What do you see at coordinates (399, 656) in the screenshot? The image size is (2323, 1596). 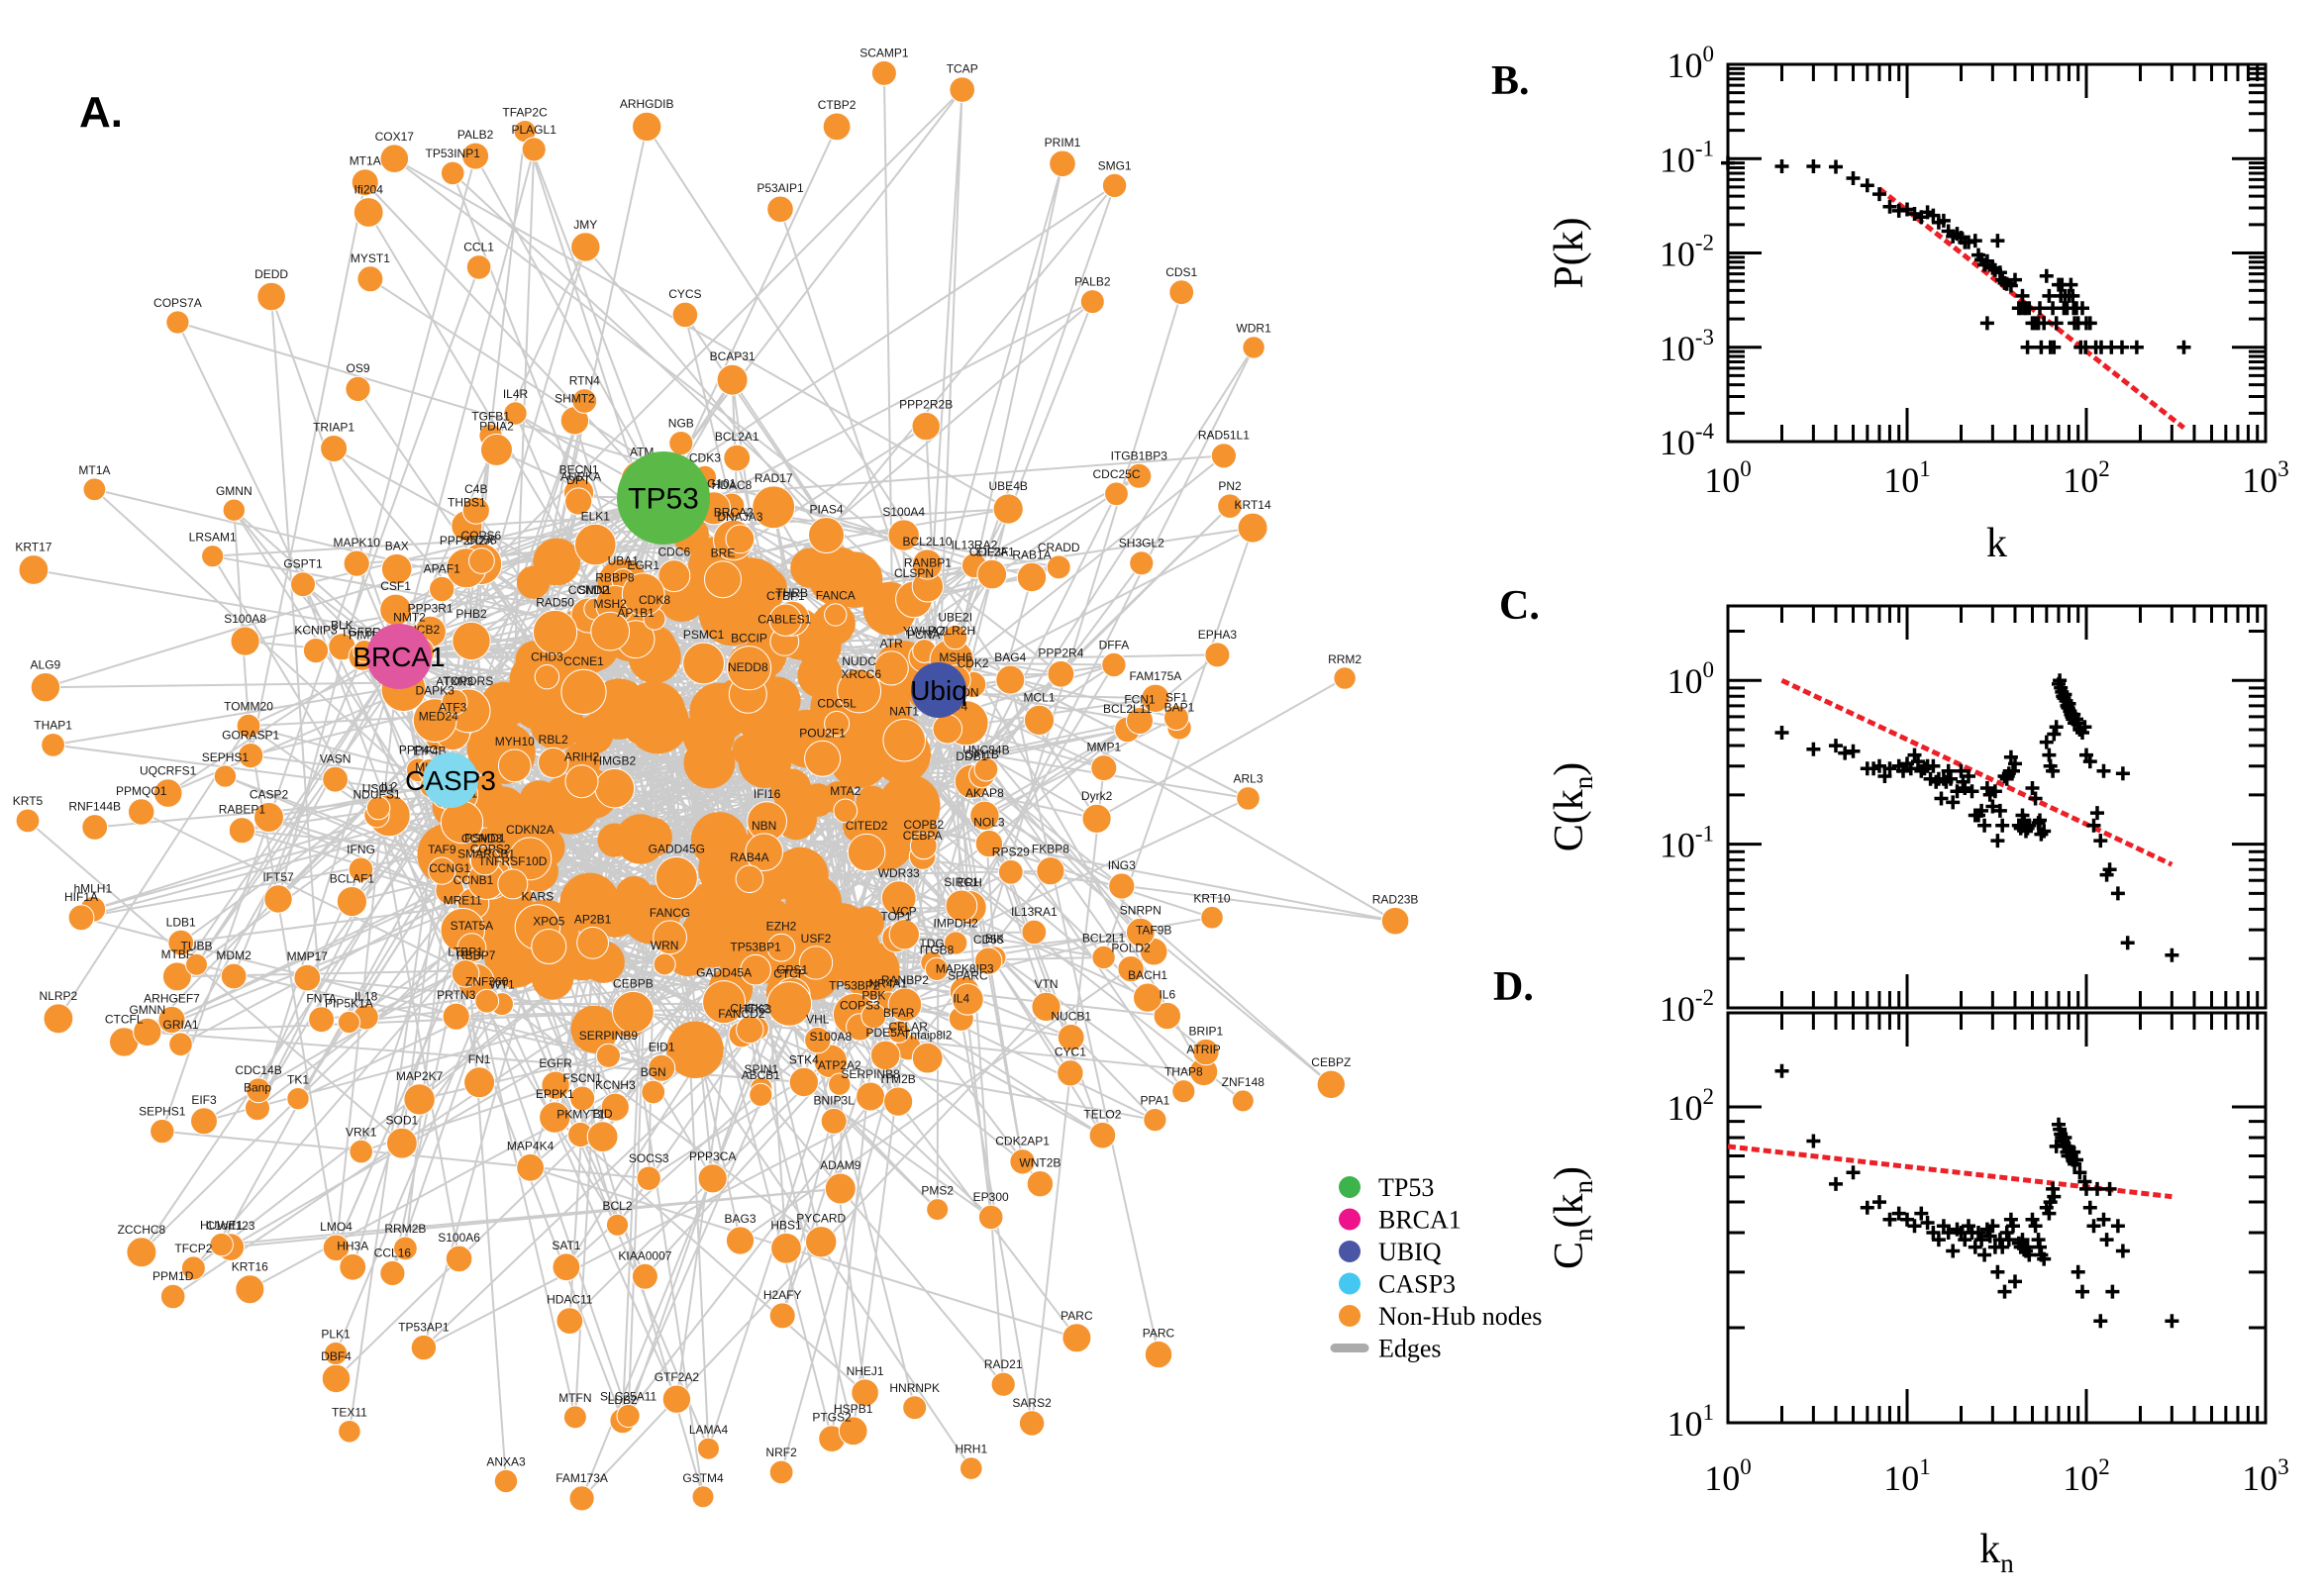 I see `hub-node-brca1` at bounding box center [399, 656].